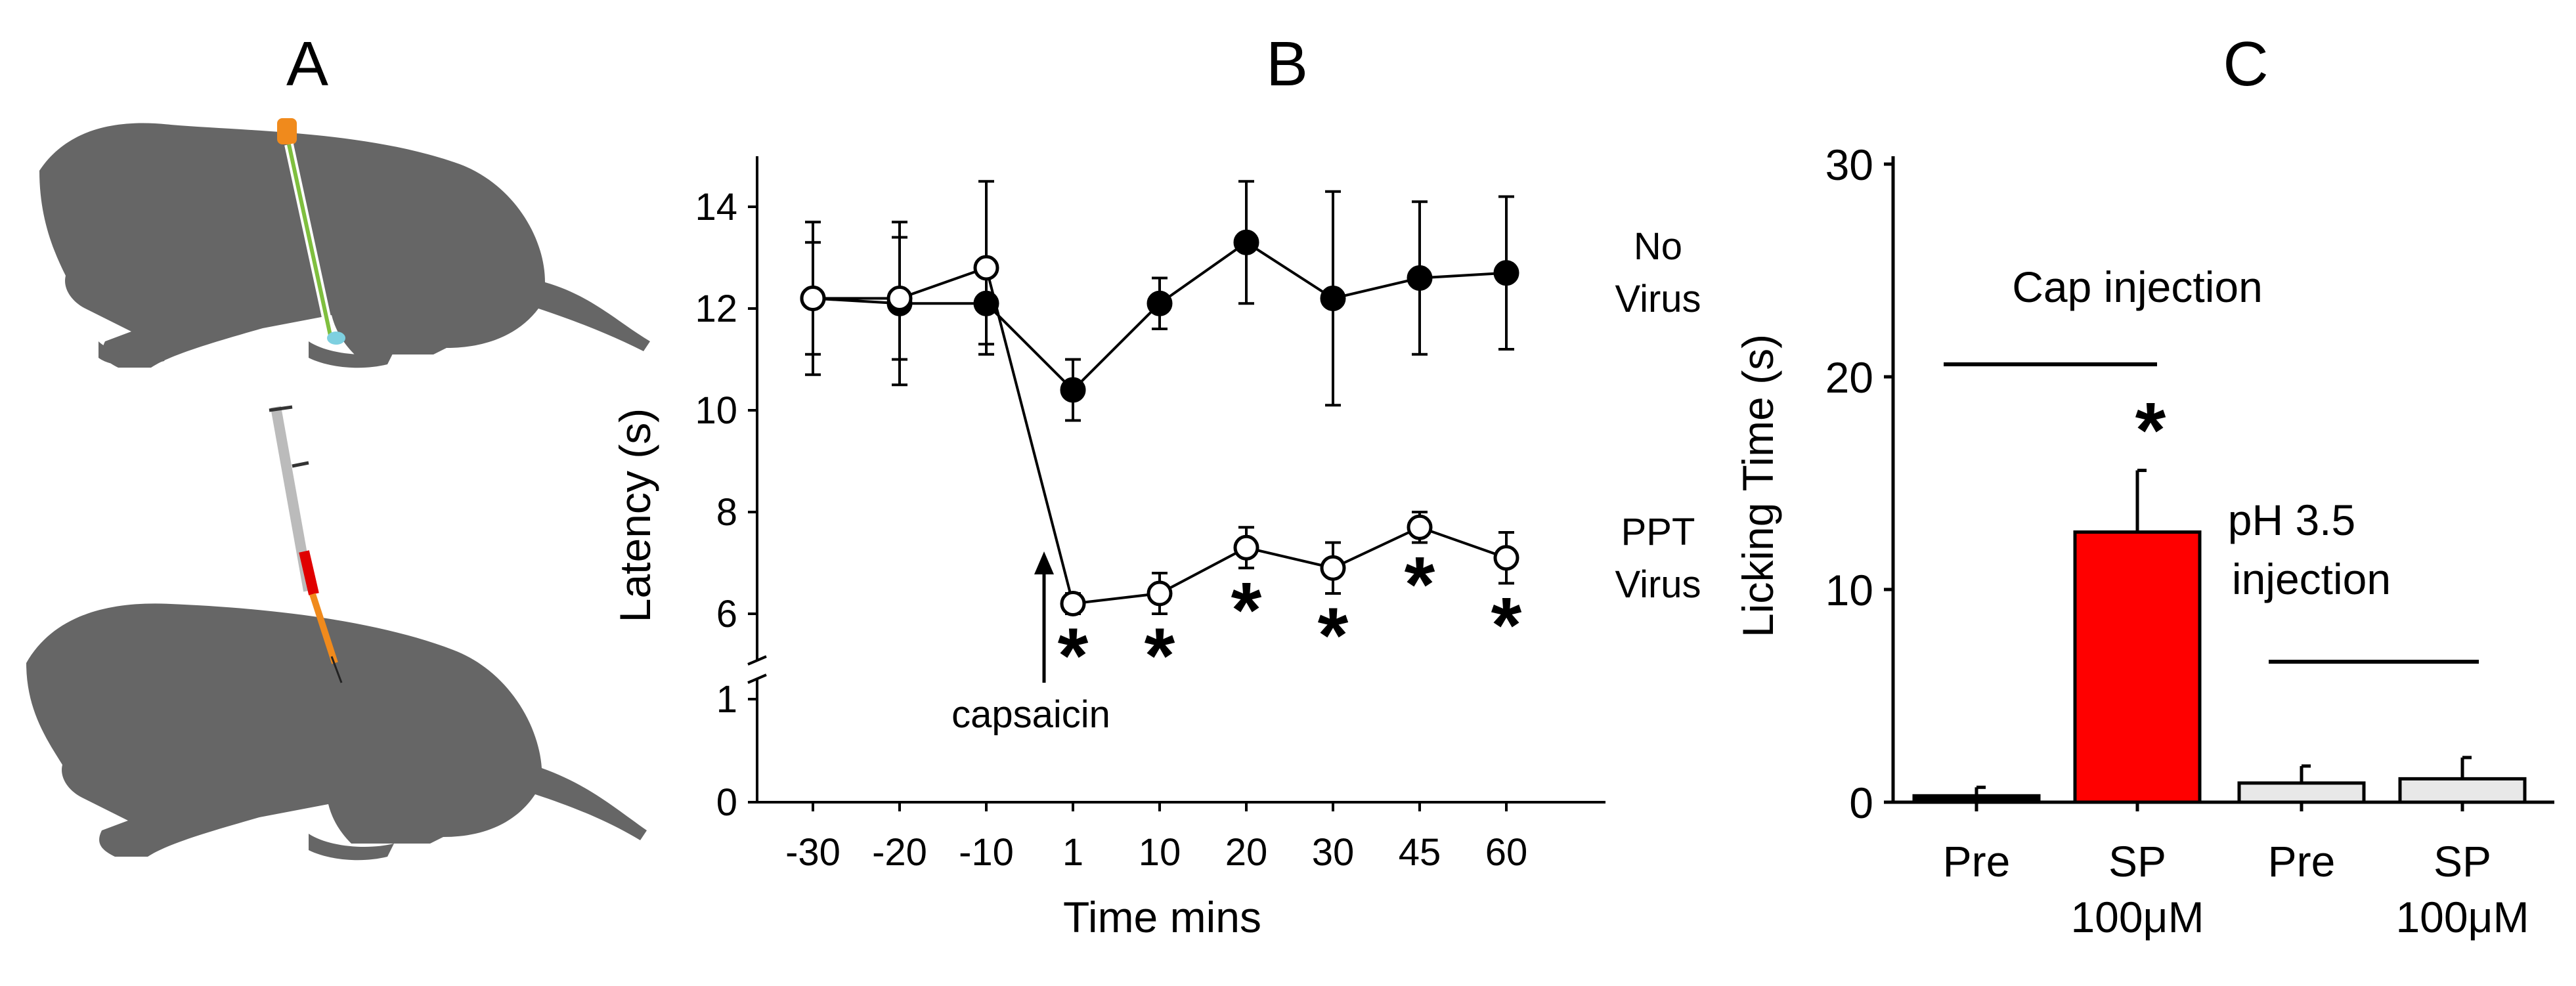 The height and width of the screenshot is (986, 2576). Describe the element at coordinates (1658, 299) in the screenshot. I see `legend-no-virus-line2: Virus` at that location.